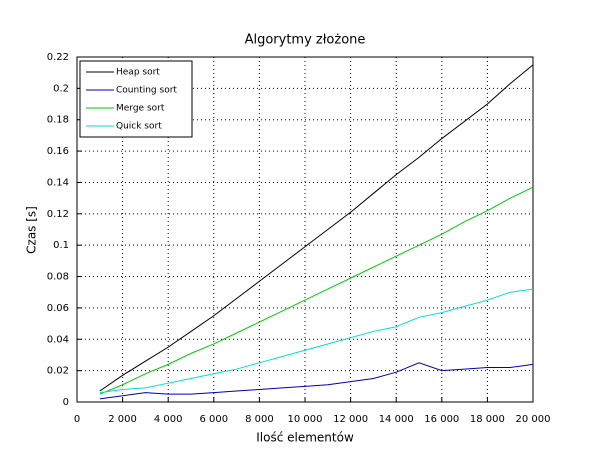  What do you see at coordinates (138, 73) in the screenshot?
I see `legend-label: Heap sort` at bounding box center [138, 73].